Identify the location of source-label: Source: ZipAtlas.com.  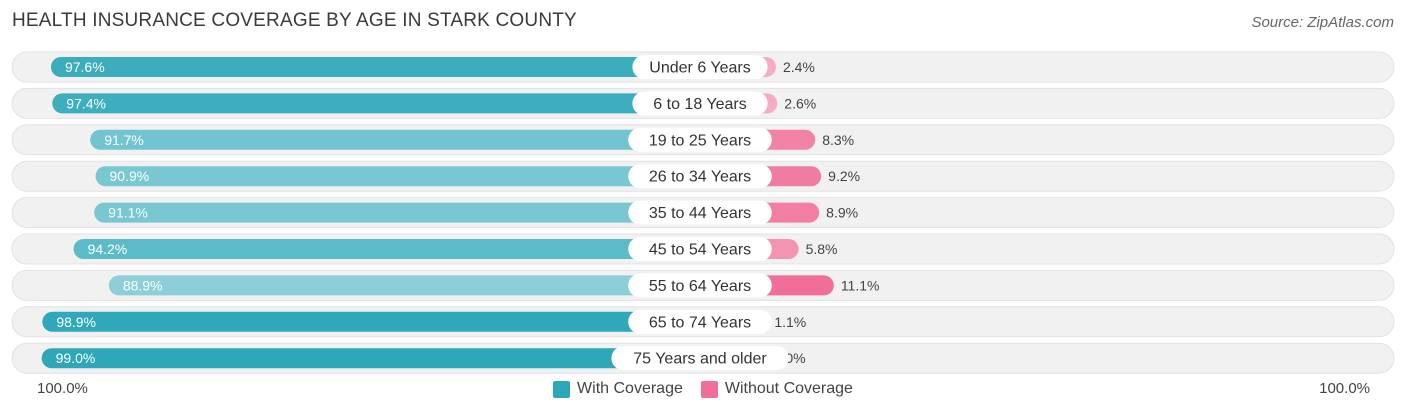
(1322, 22).